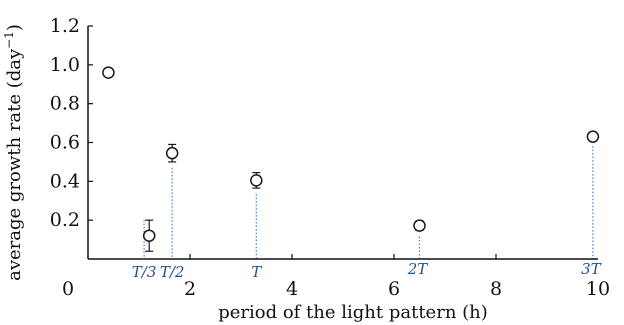 Image resolution: width=624 pixels, height=325 pixels. I want to click on x-tick-label: 2, so click(190, 289).